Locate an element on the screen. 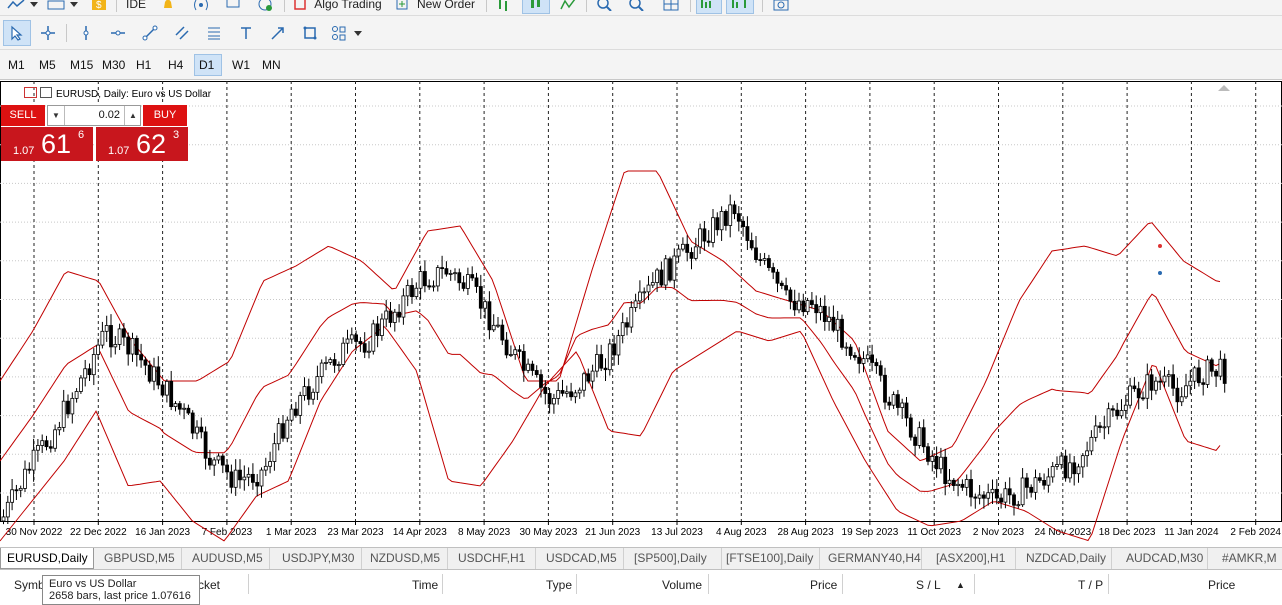  sell-button: SELL is located at coordinates (23, 115).